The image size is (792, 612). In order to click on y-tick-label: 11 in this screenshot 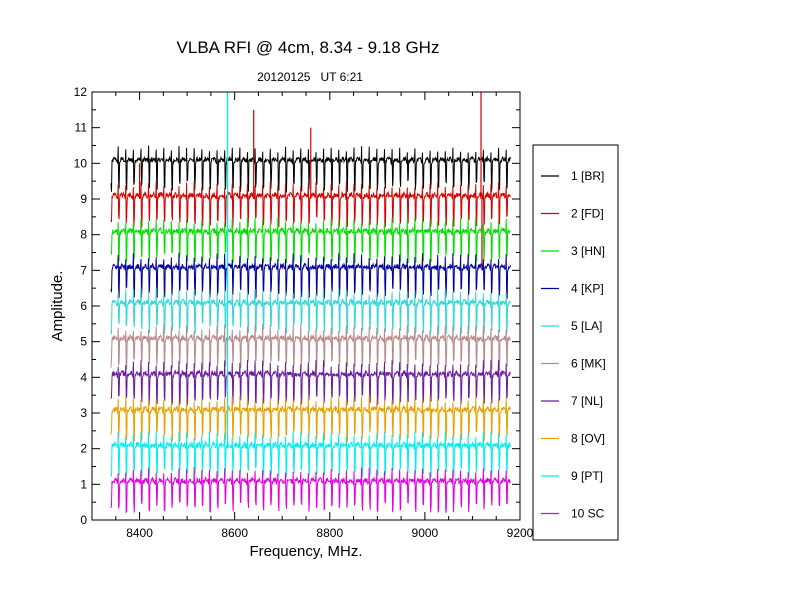, I will do `click(81, 128)`.